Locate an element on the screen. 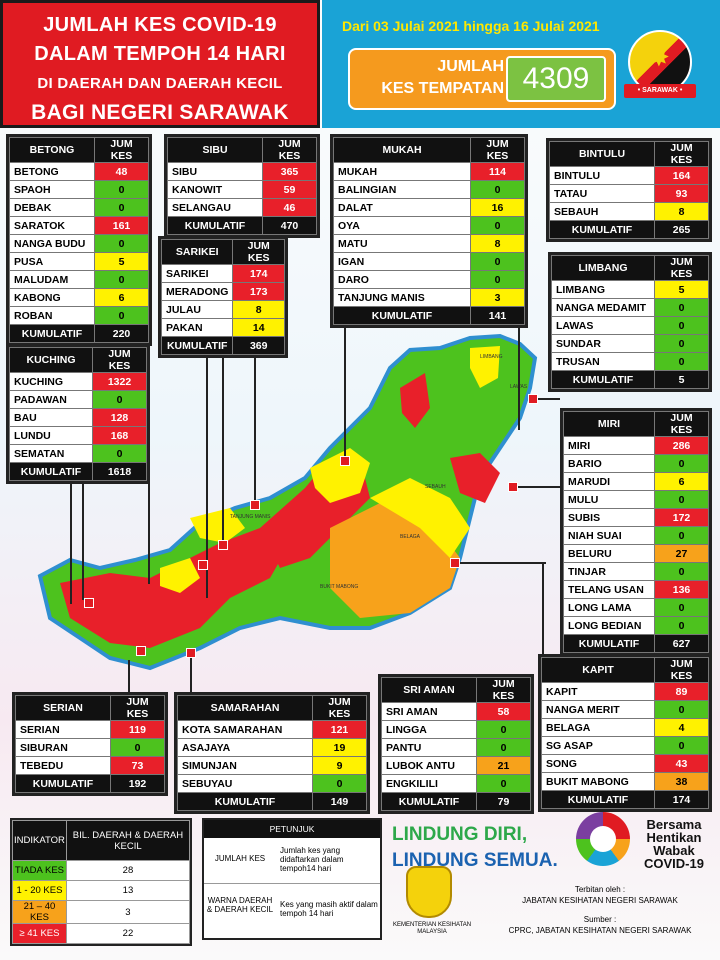  total-label-line-1: JUMLAH is located at coordinates (470, 66).